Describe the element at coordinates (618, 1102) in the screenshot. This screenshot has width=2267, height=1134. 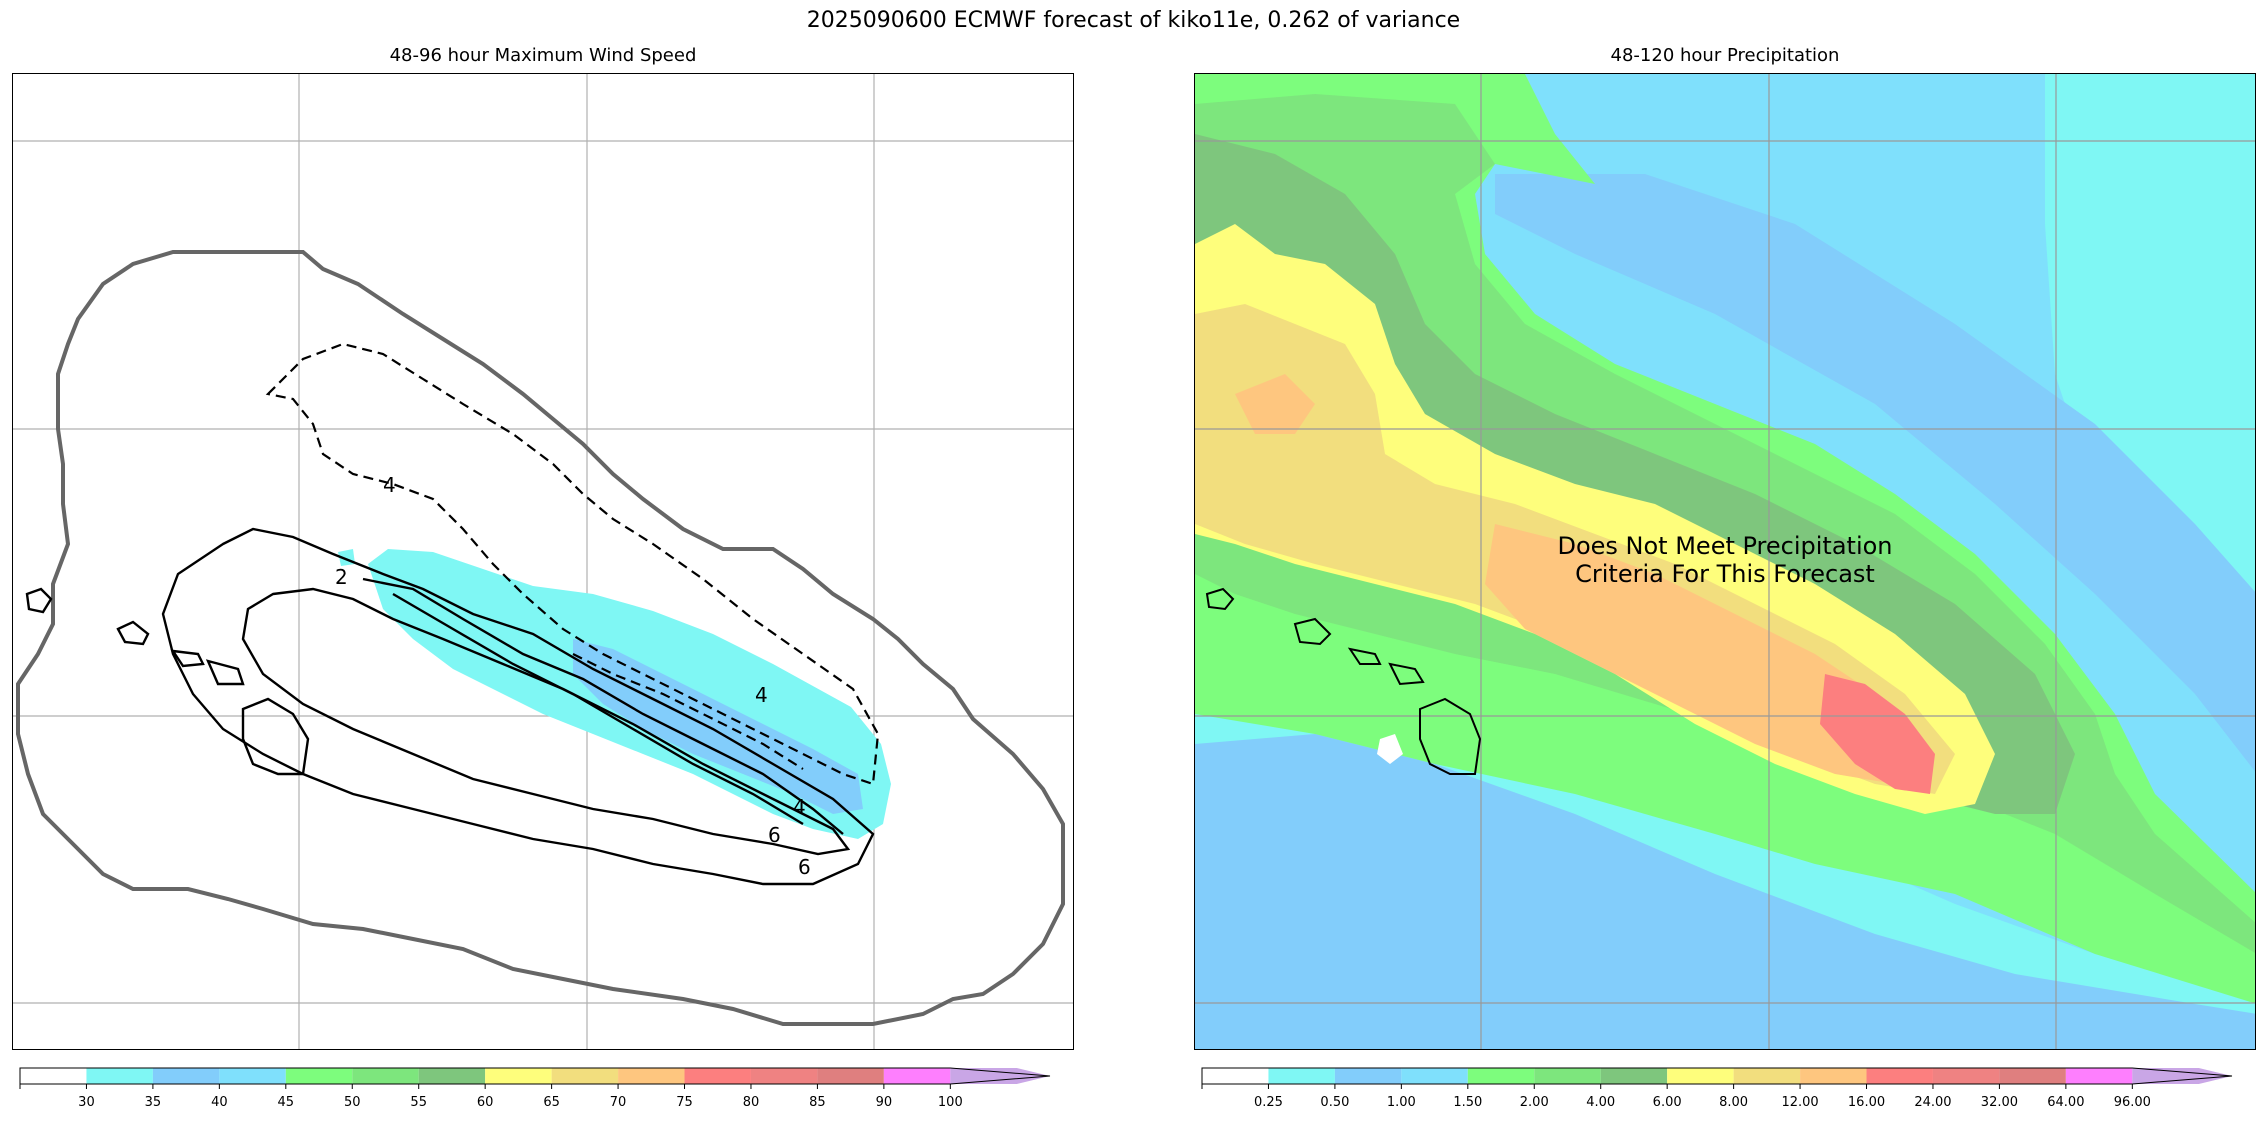
I see `wind-speed-colorbar-tick-label: 70` at that location.